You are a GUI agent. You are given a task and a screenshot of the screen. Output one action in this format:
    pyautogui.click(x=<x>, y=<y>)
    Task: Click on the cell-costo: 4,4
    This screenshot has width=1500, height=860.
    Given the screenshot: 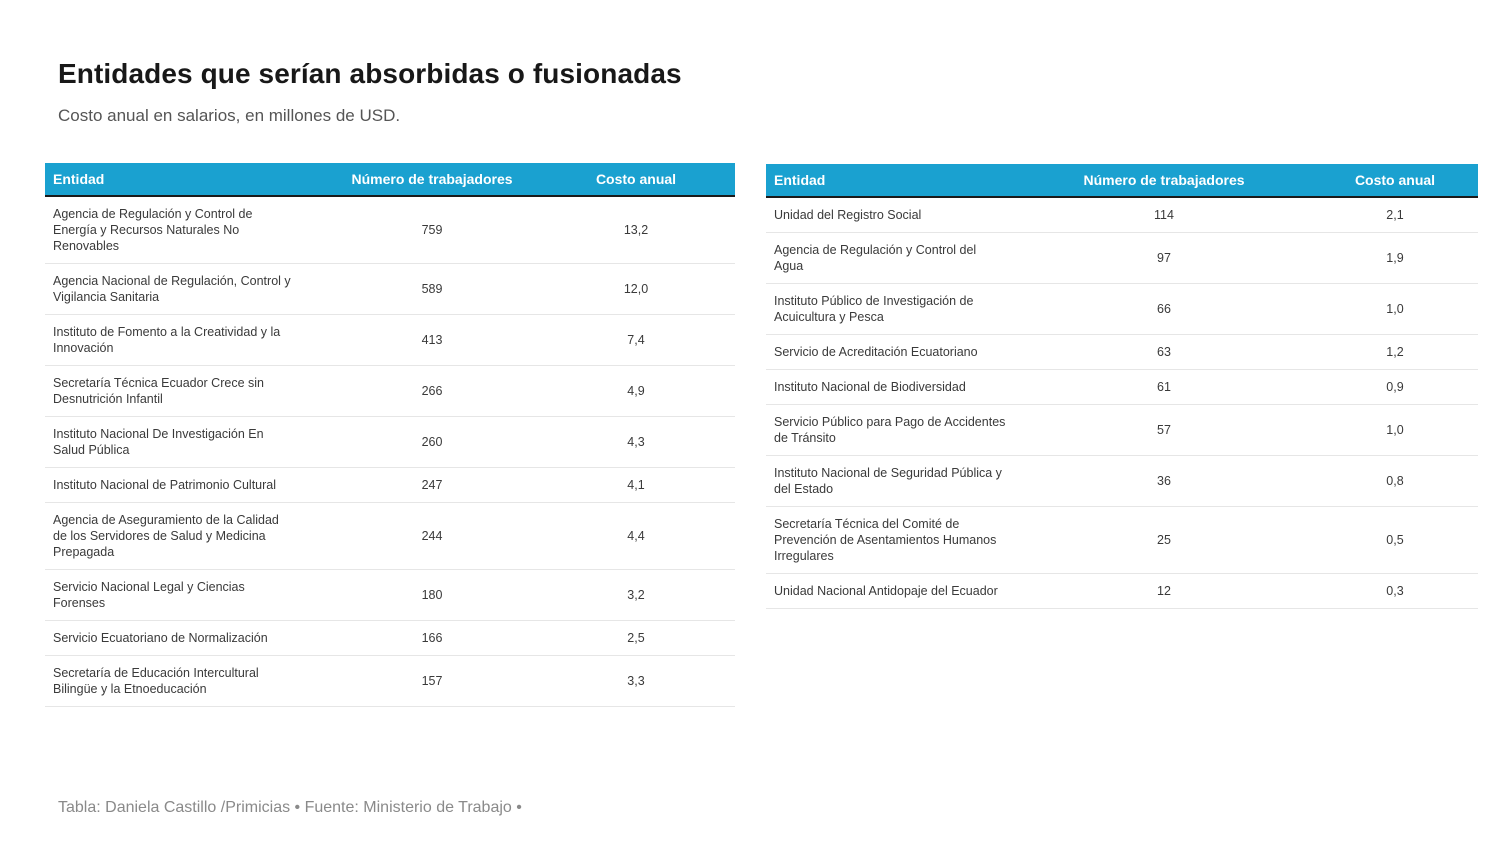 What is the action you would take?
    pyautogui.click(x=636, y=536)
    